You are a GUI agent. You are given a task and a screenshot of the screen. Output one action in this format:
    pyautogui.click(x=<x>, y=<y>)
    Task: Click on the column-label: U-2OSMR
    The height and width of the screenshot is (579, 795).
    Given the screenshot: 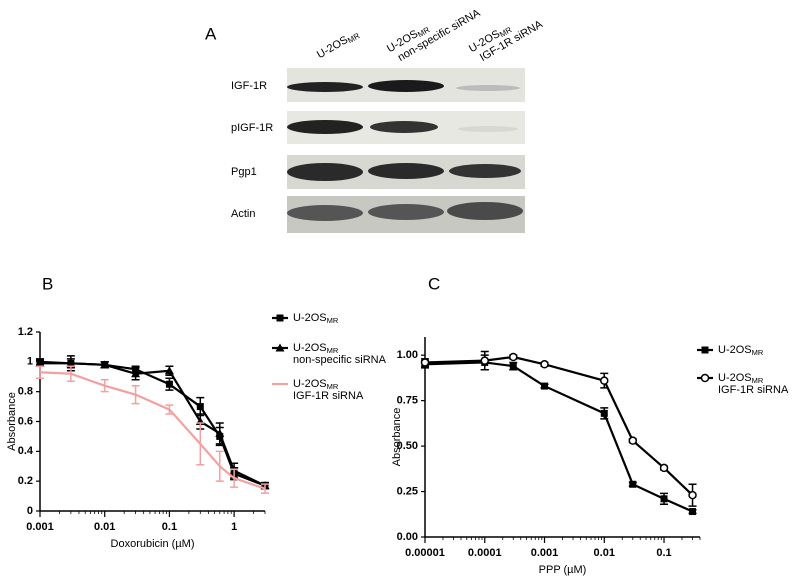 What is the action you would take?
    pyautogui.click(x=338, y=45)
    